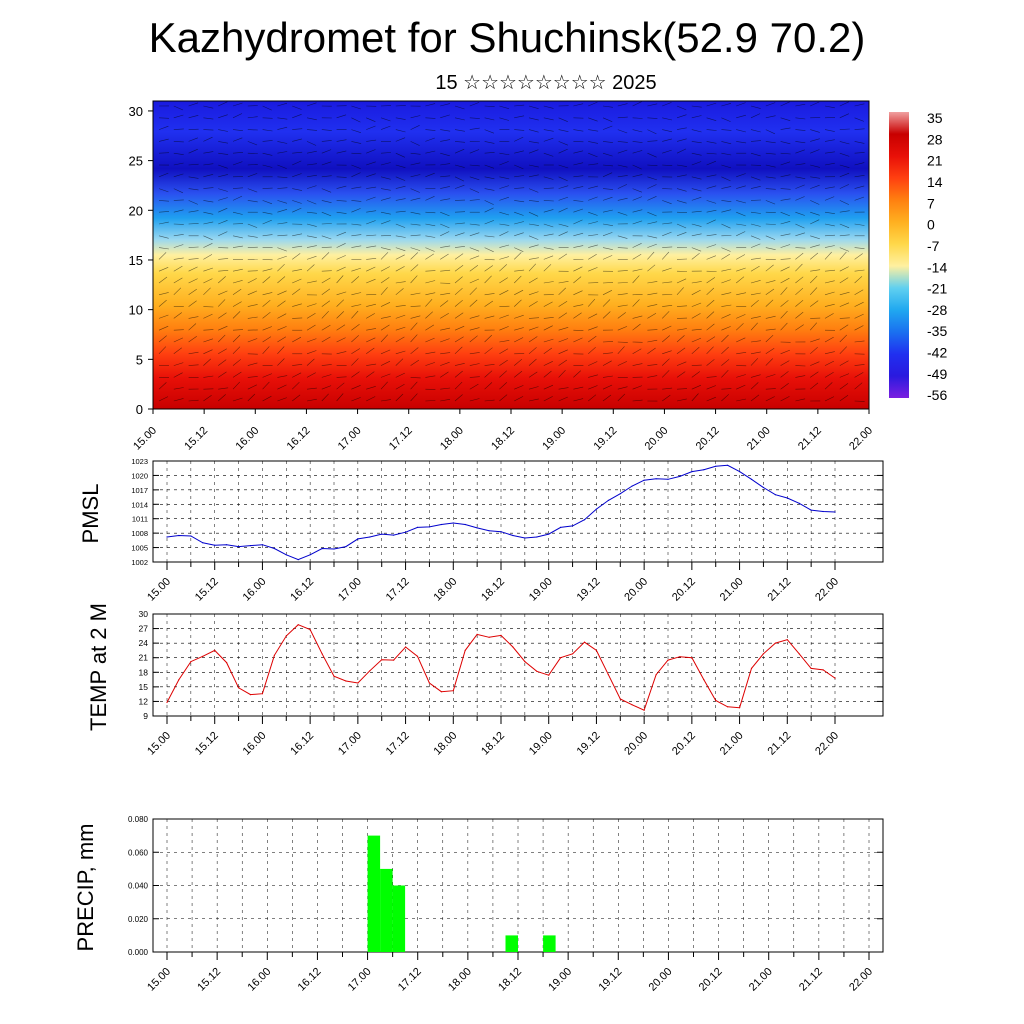 The image size is (1024, 1024). Describe the element at coordinates (610, 980) in the screenshot. I see `x-tick-label: 19.12` at that location.